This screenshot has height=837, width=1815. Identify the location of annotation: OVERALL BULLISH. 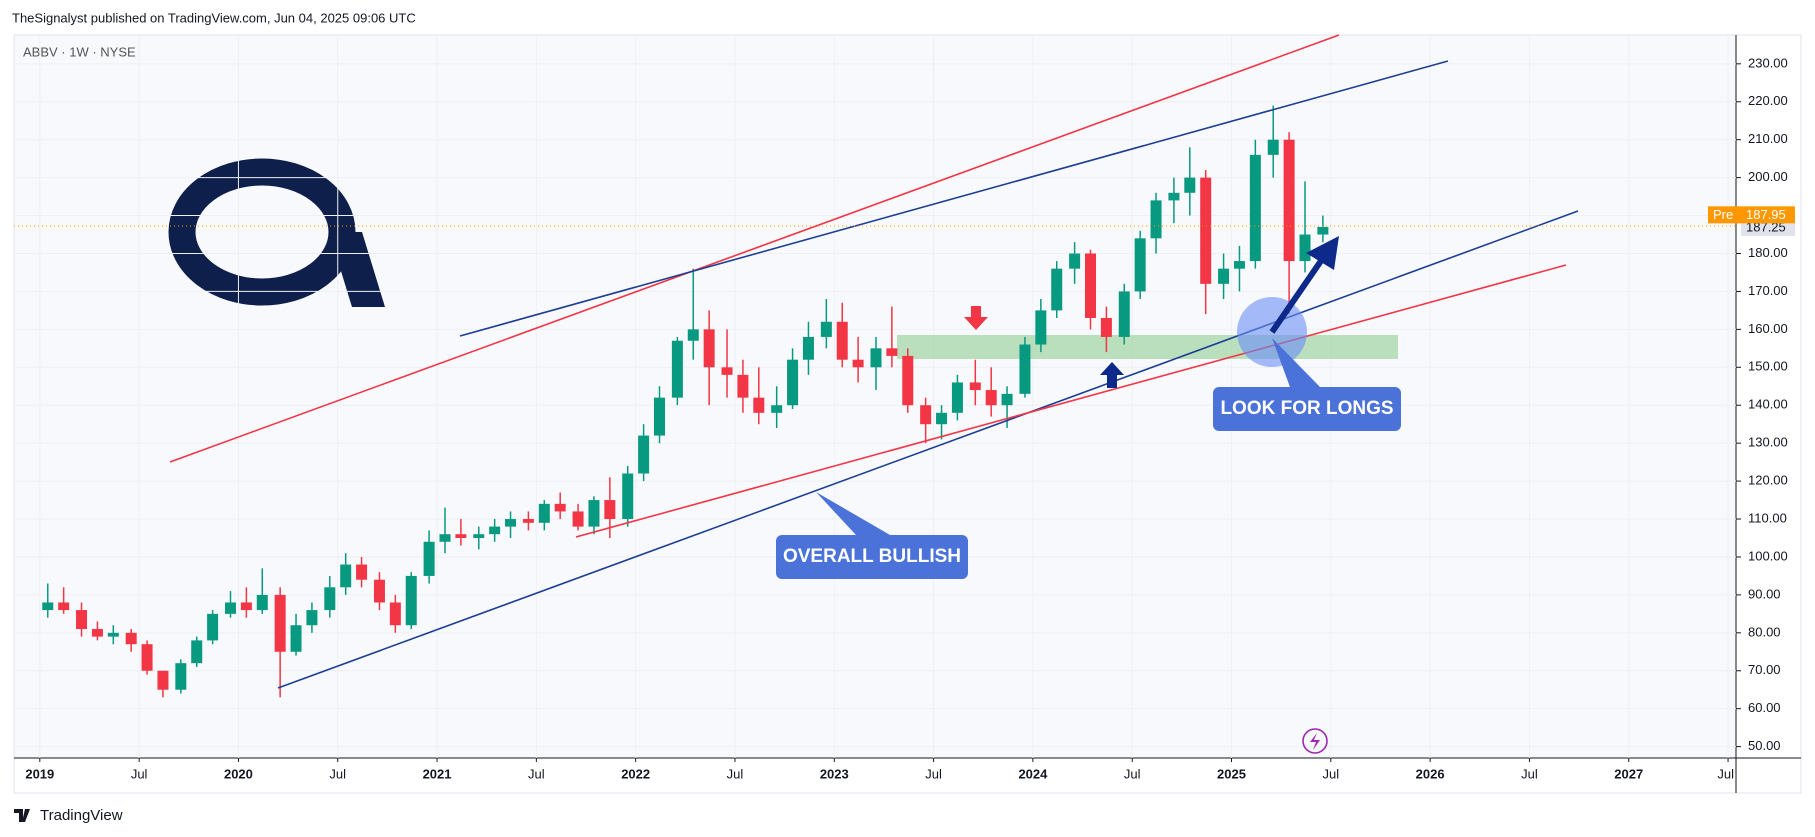
(872, 556).